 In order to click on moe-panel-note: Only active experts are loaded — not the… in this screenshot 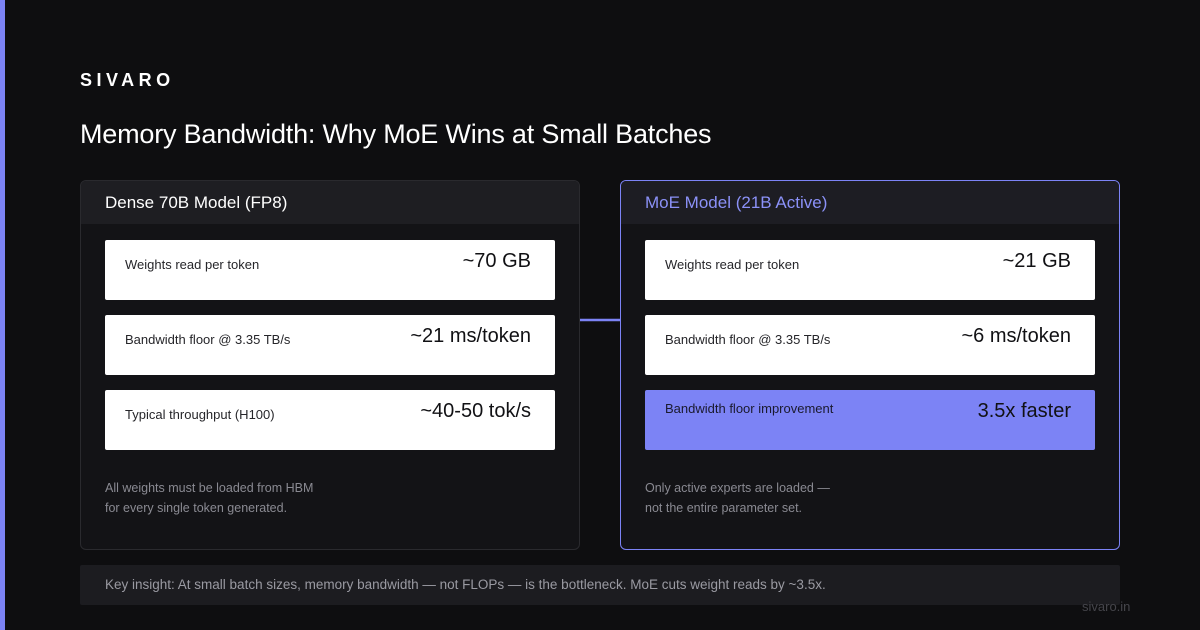, I will do `click(737, 498)`.